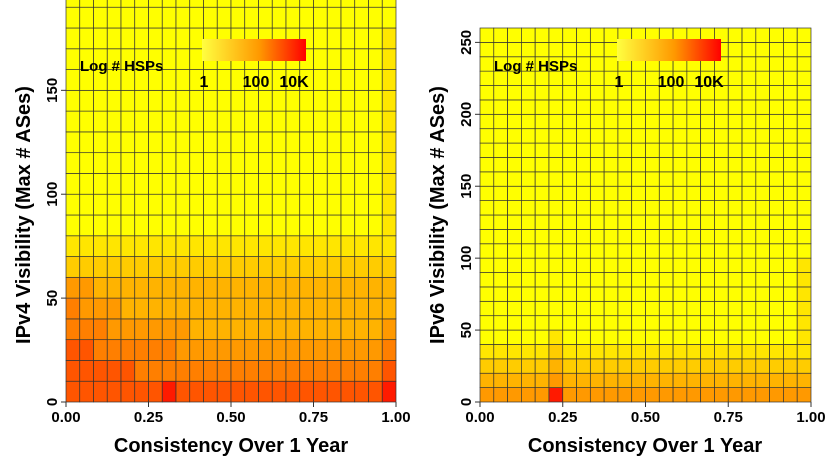  Describe the element at coordinates (535, 66) in the screenshot. I see `ipv6-legend-title: Log # HSPs` at that location.